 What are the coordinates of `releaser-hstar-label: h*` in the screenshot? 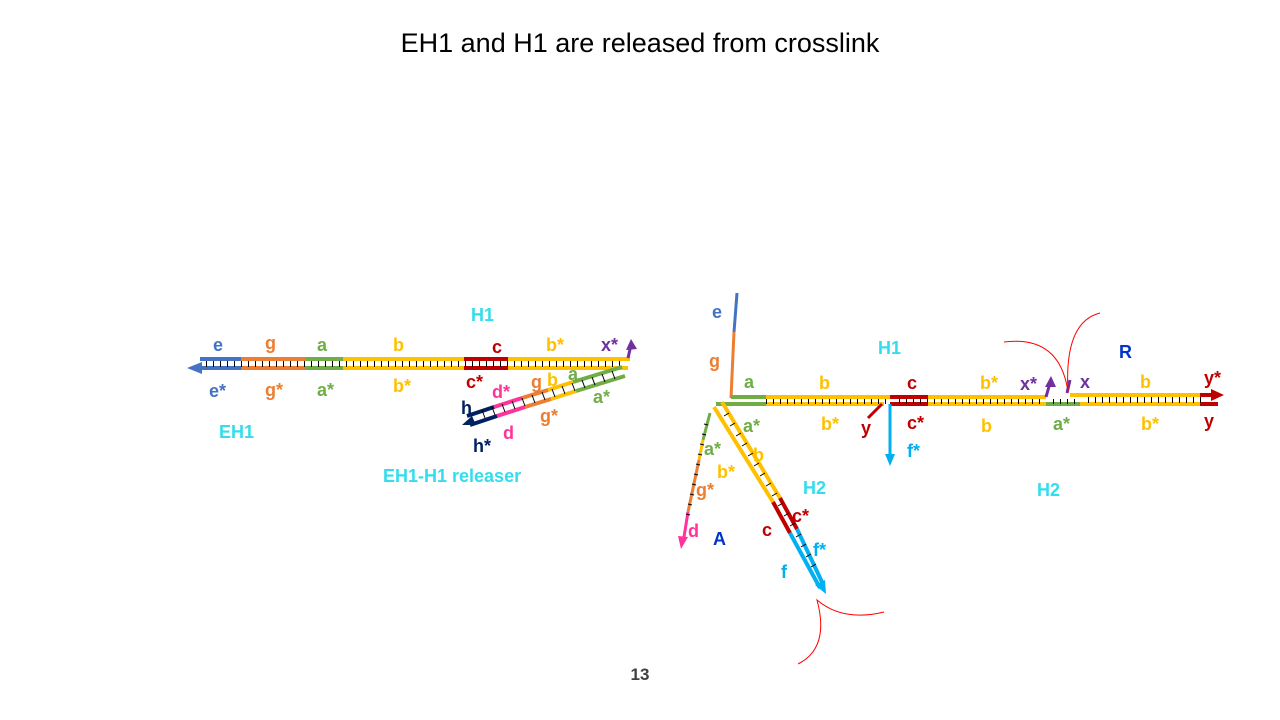 It's located at (482, 446).